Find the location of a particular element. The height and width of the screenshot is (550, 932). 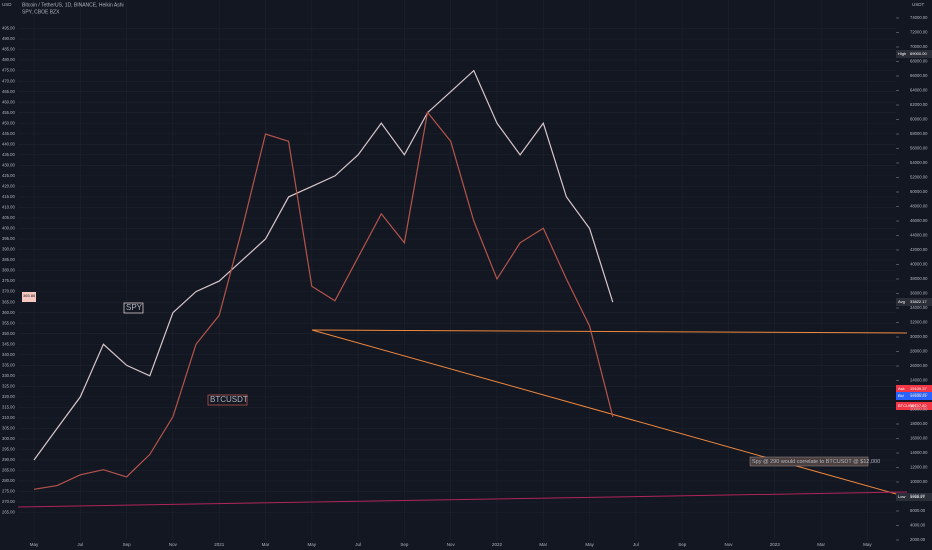

y2-tick-label: 10000.00 is located at coordinates (919, 481).